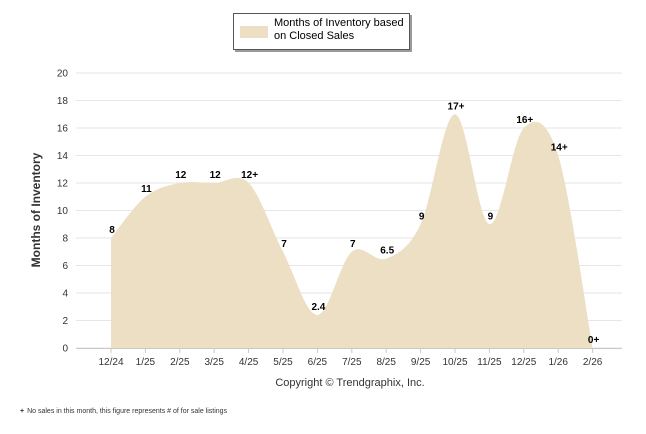  Describe the element at coordinates (180, 362) in the screenshot. I see `x-tick-label-2: 2/25` at that location.